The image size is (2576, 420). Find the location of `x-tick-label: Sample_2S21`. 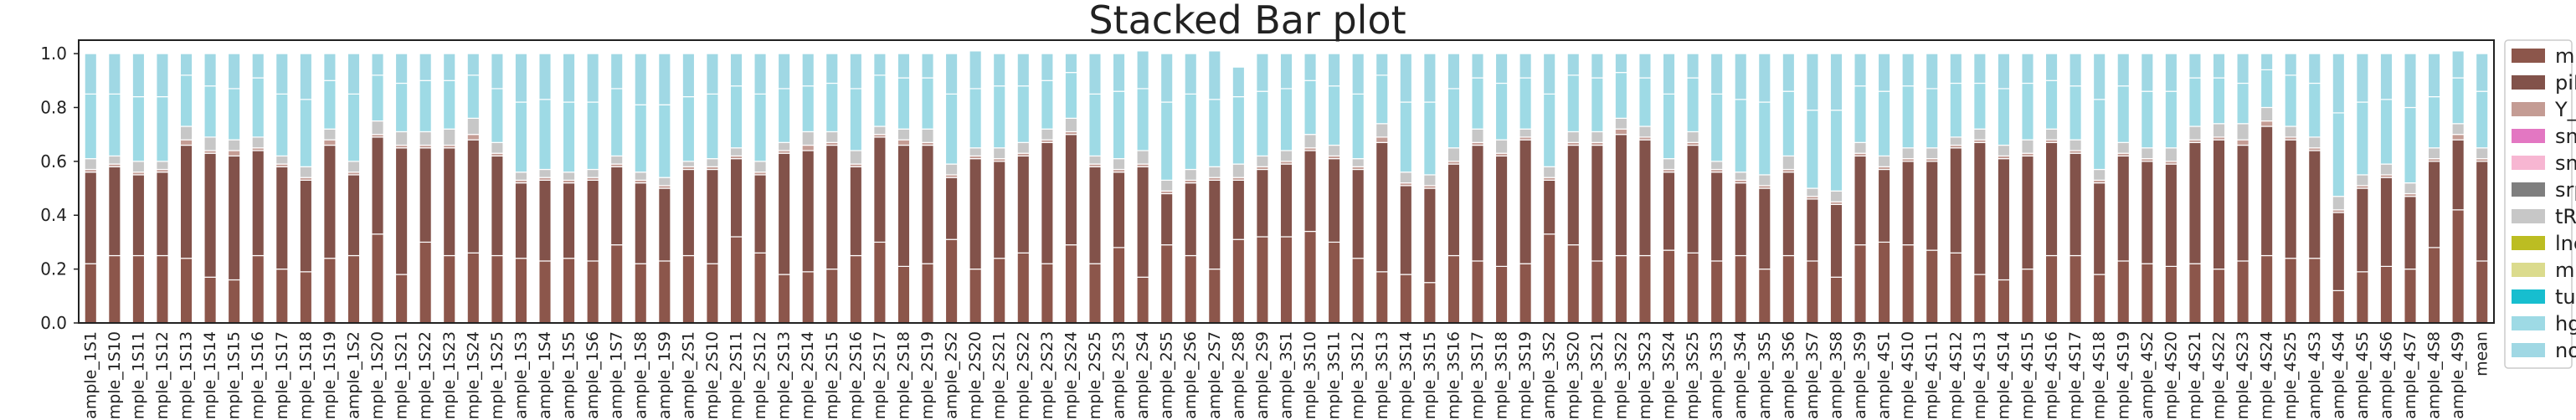

x-tick-label: Sample_2S21 is located at coordinates (999, 375).